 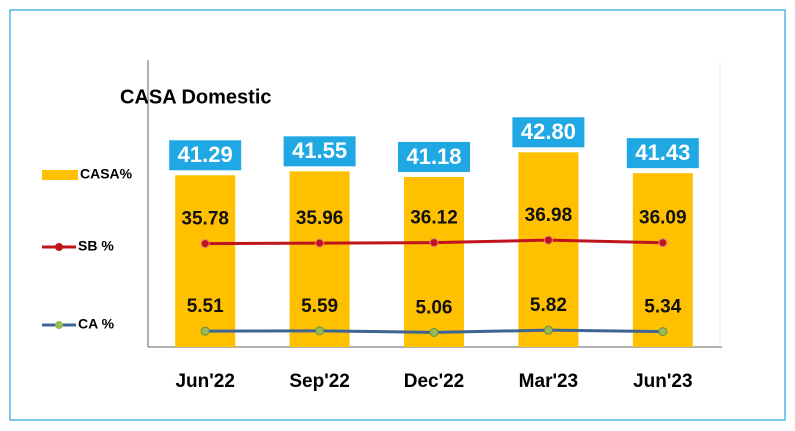 I want to click on legend-label: SB %, so click(x=96, y=246).